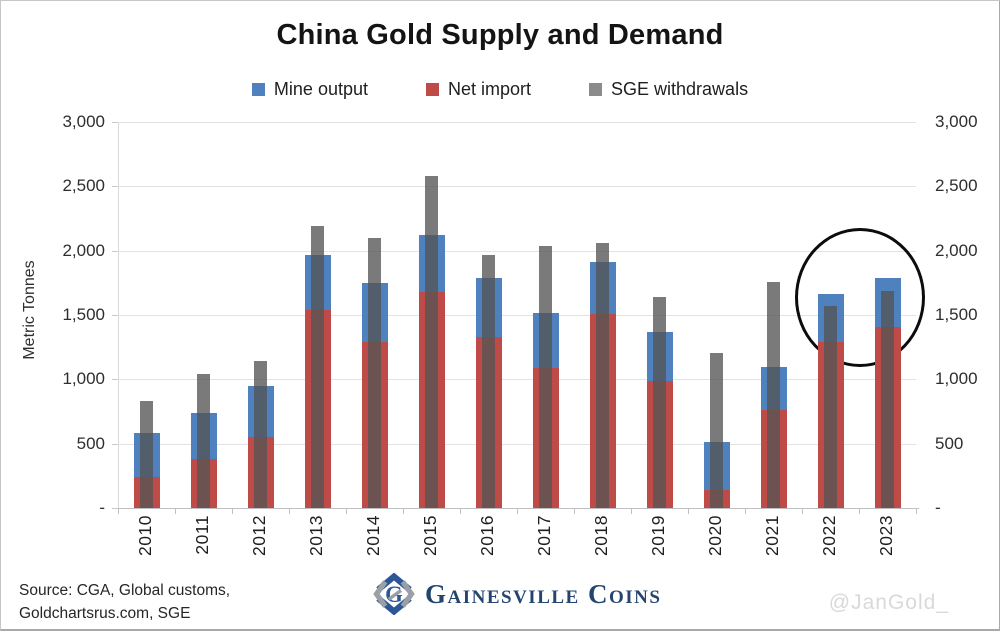 This screenshot has width=1000, height=631. What do you see at coordinates (938, 507) in the screenshot?
I see `y-tick-label-right: -` at bounding box center [938, 507].